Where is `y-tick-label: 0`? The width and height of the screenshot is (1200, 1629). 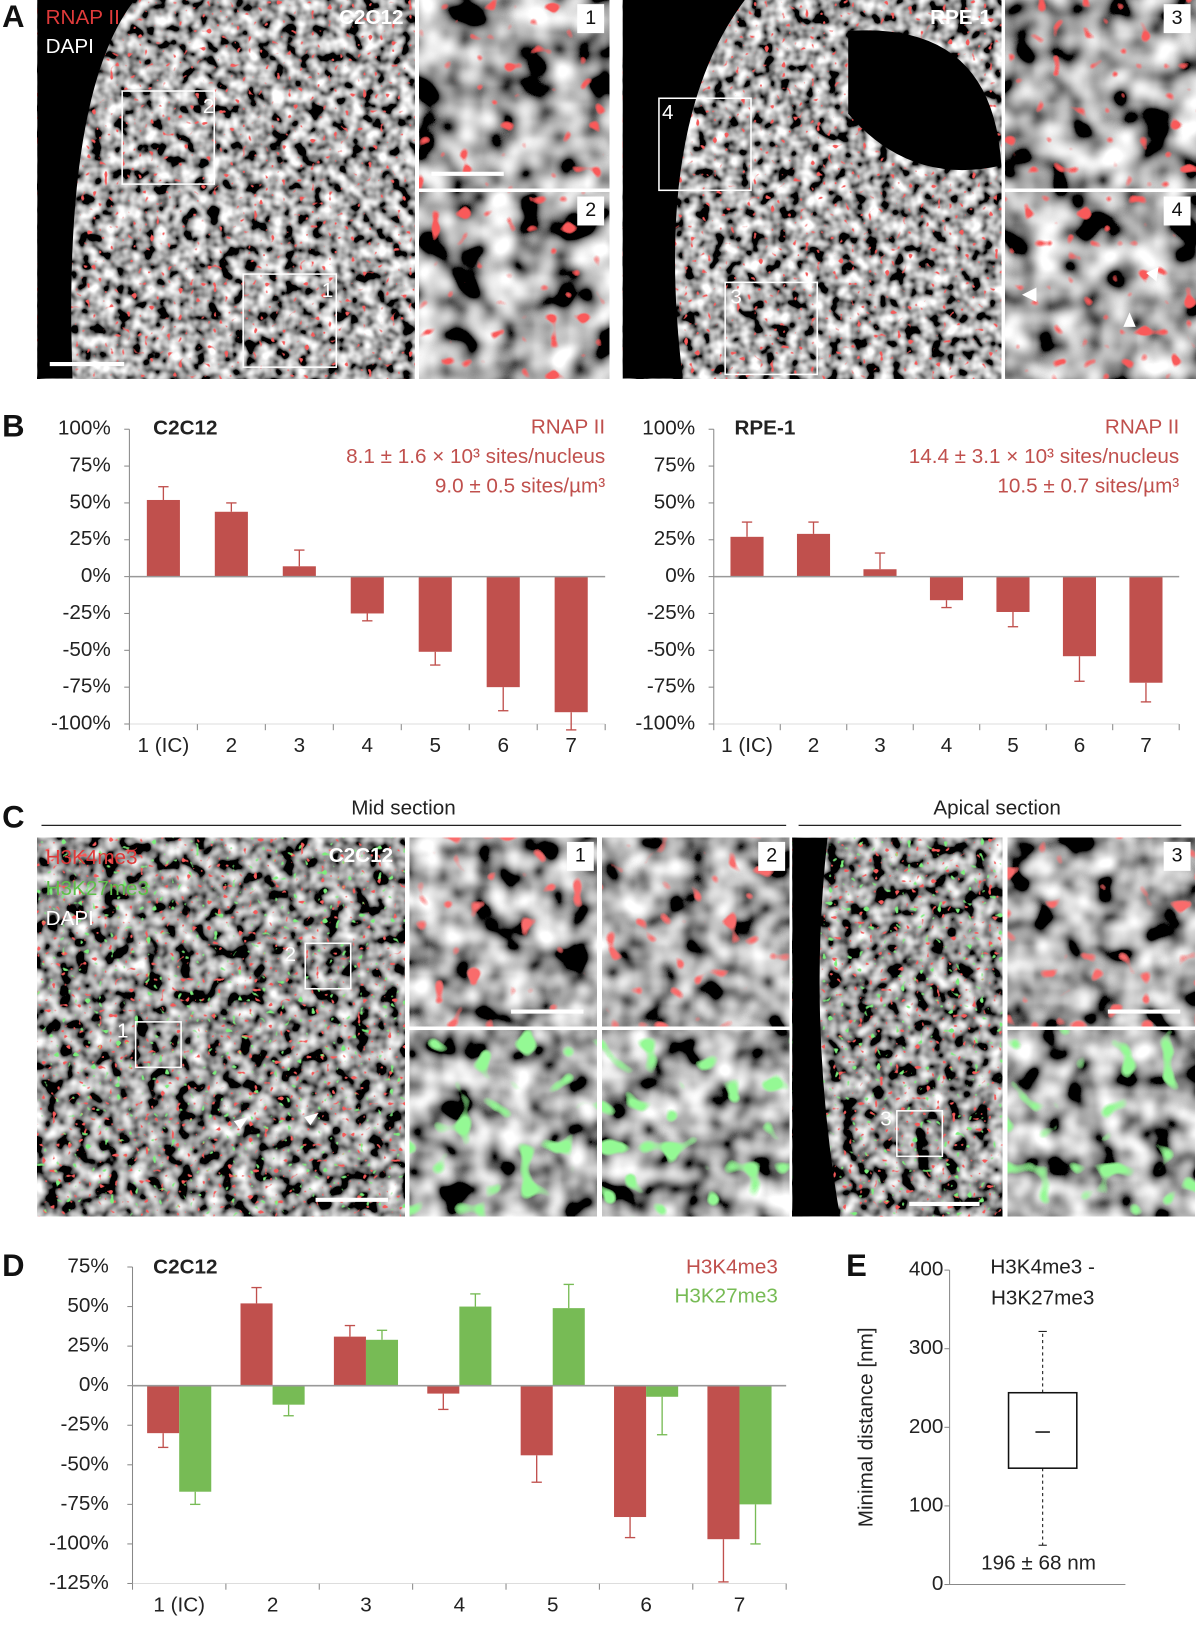
y-tick-label: 0 is located at coordinates (938, 1583).